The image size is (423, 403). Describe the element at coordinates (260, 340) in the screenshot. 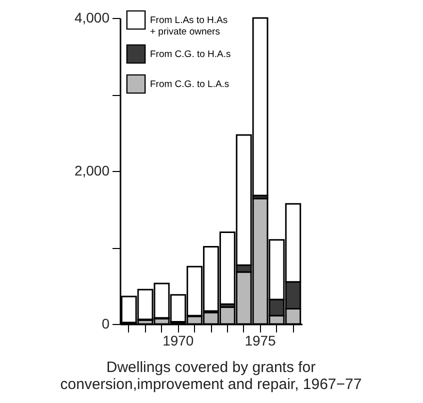

I see `x-tick-label: 1975` at that location.